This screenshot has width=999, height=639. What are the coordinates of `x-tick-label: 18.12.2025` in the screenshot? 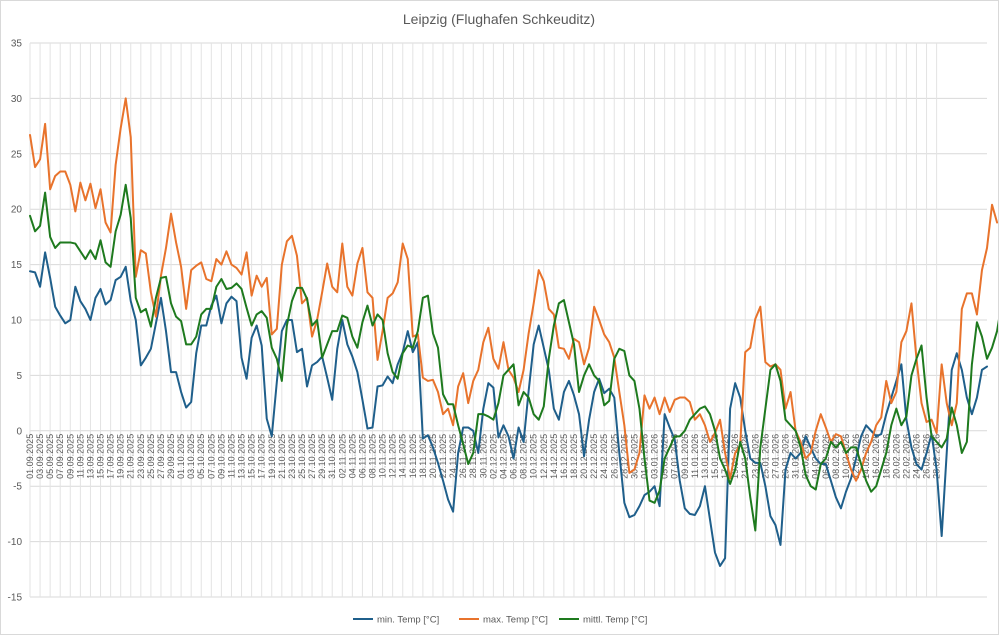 It's located at (574, 456).